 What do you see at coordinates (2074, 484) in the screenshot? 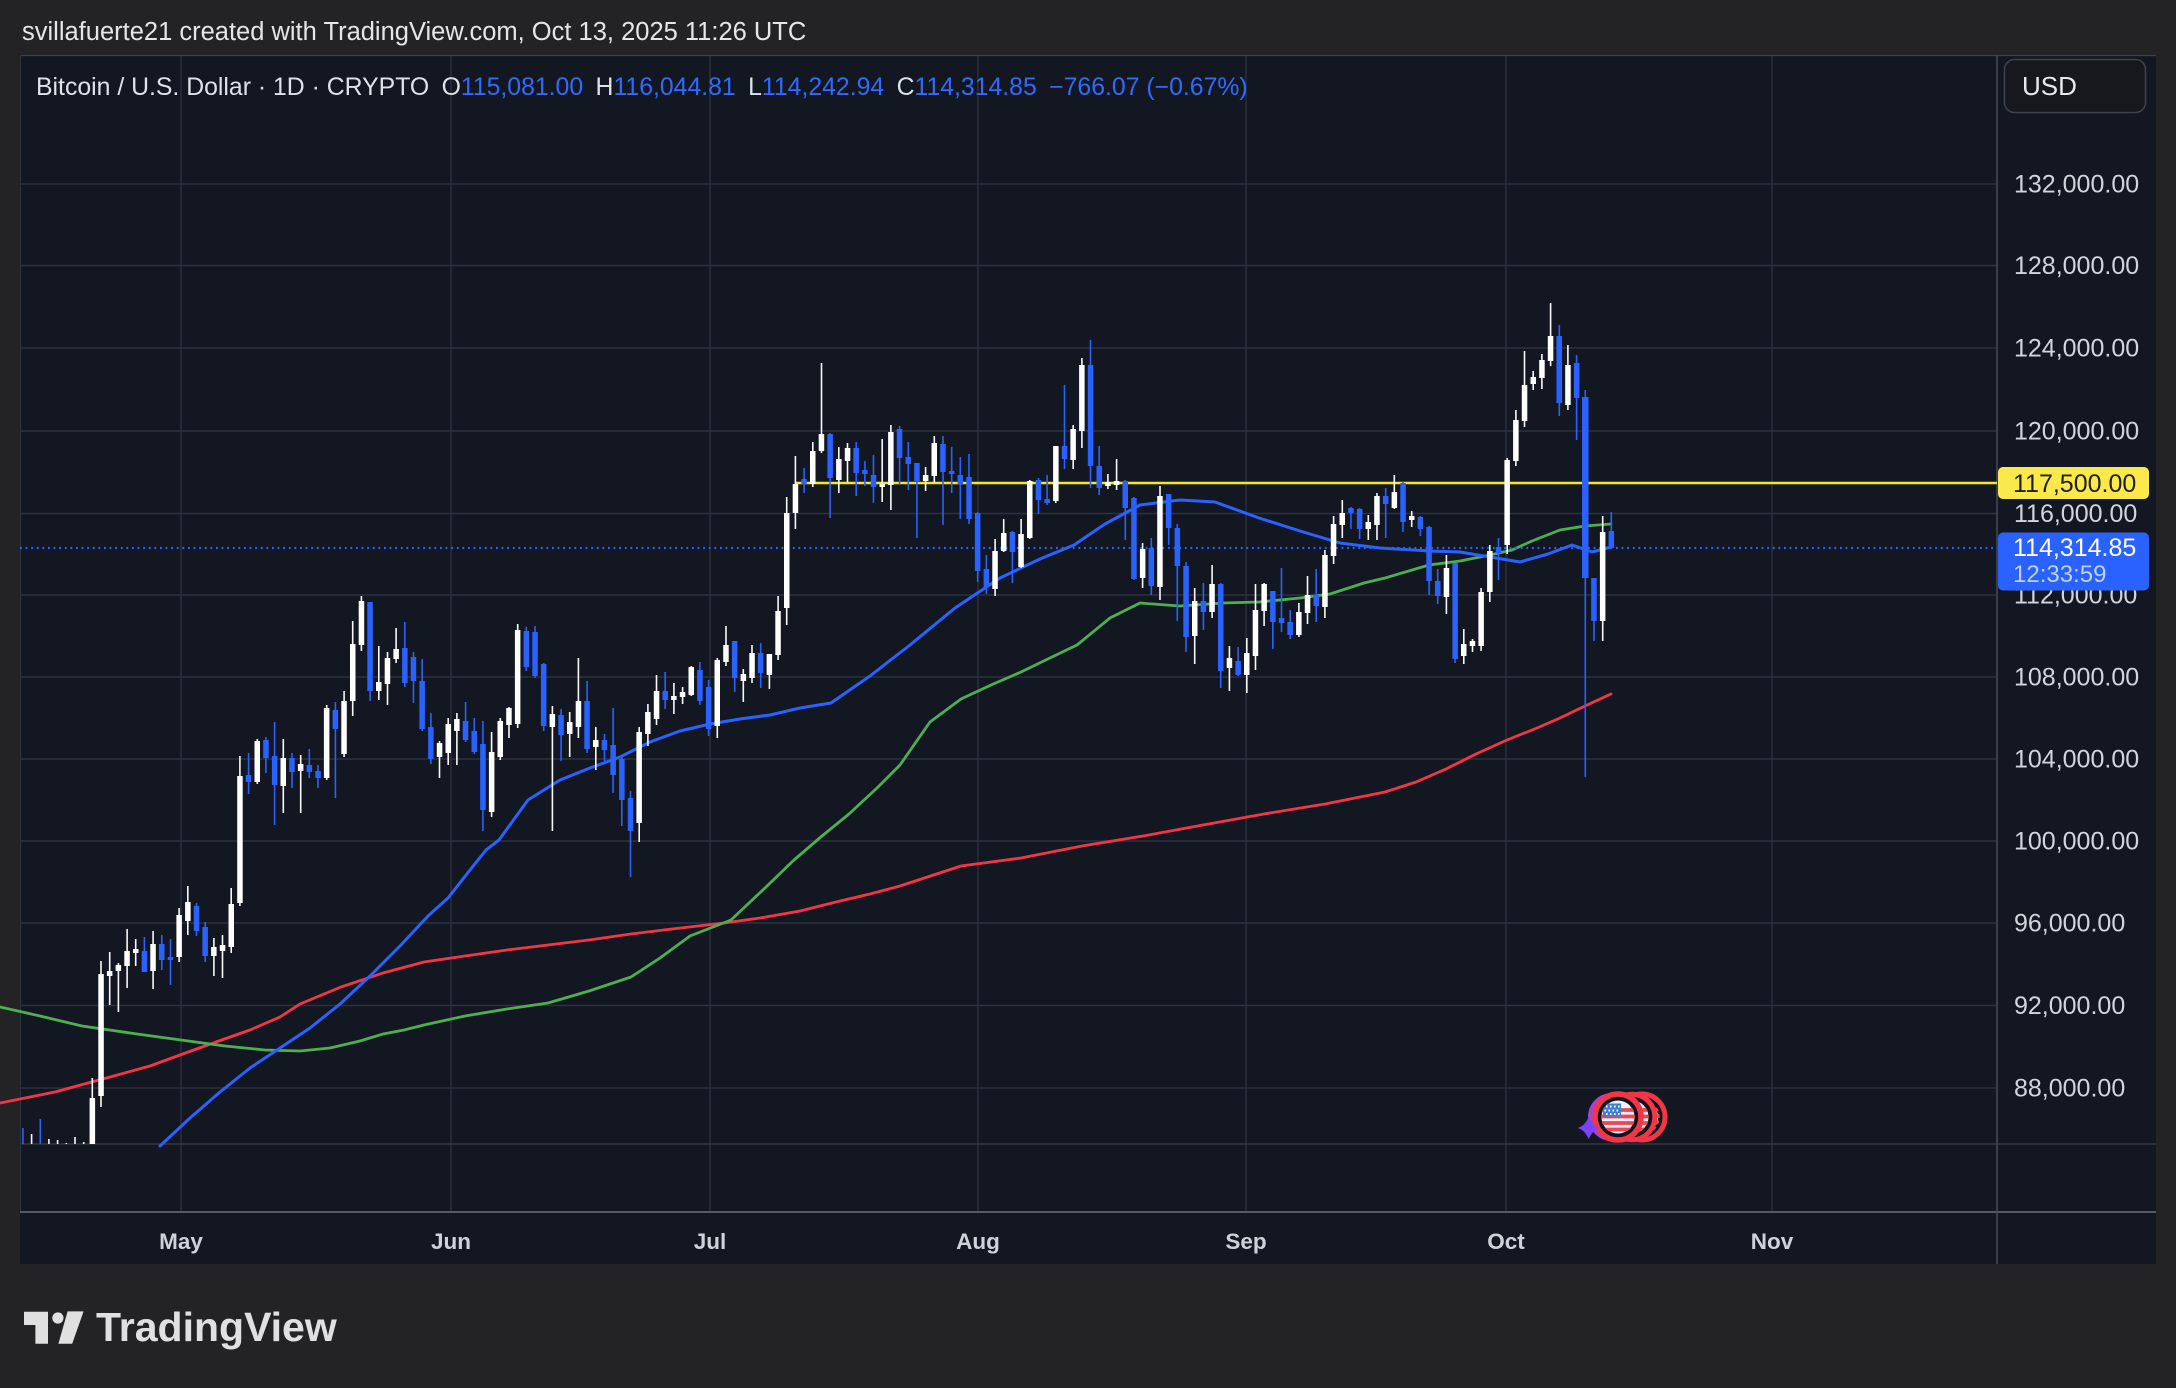
I see `svg-text: 117,500.00` at bounding box center [2074, 484].